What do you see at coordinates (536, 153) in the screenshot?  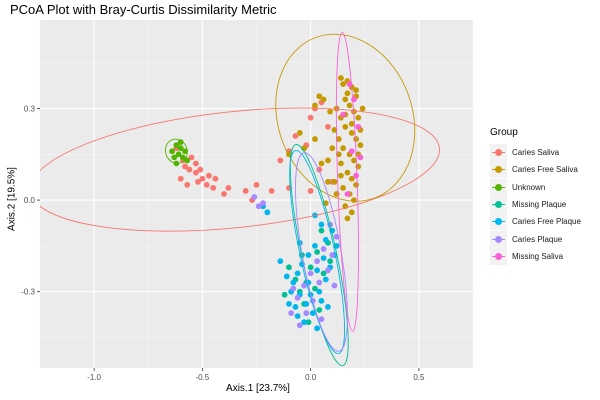 I see `legend-label: Caries Saliva` at bounding box center [536, 153].